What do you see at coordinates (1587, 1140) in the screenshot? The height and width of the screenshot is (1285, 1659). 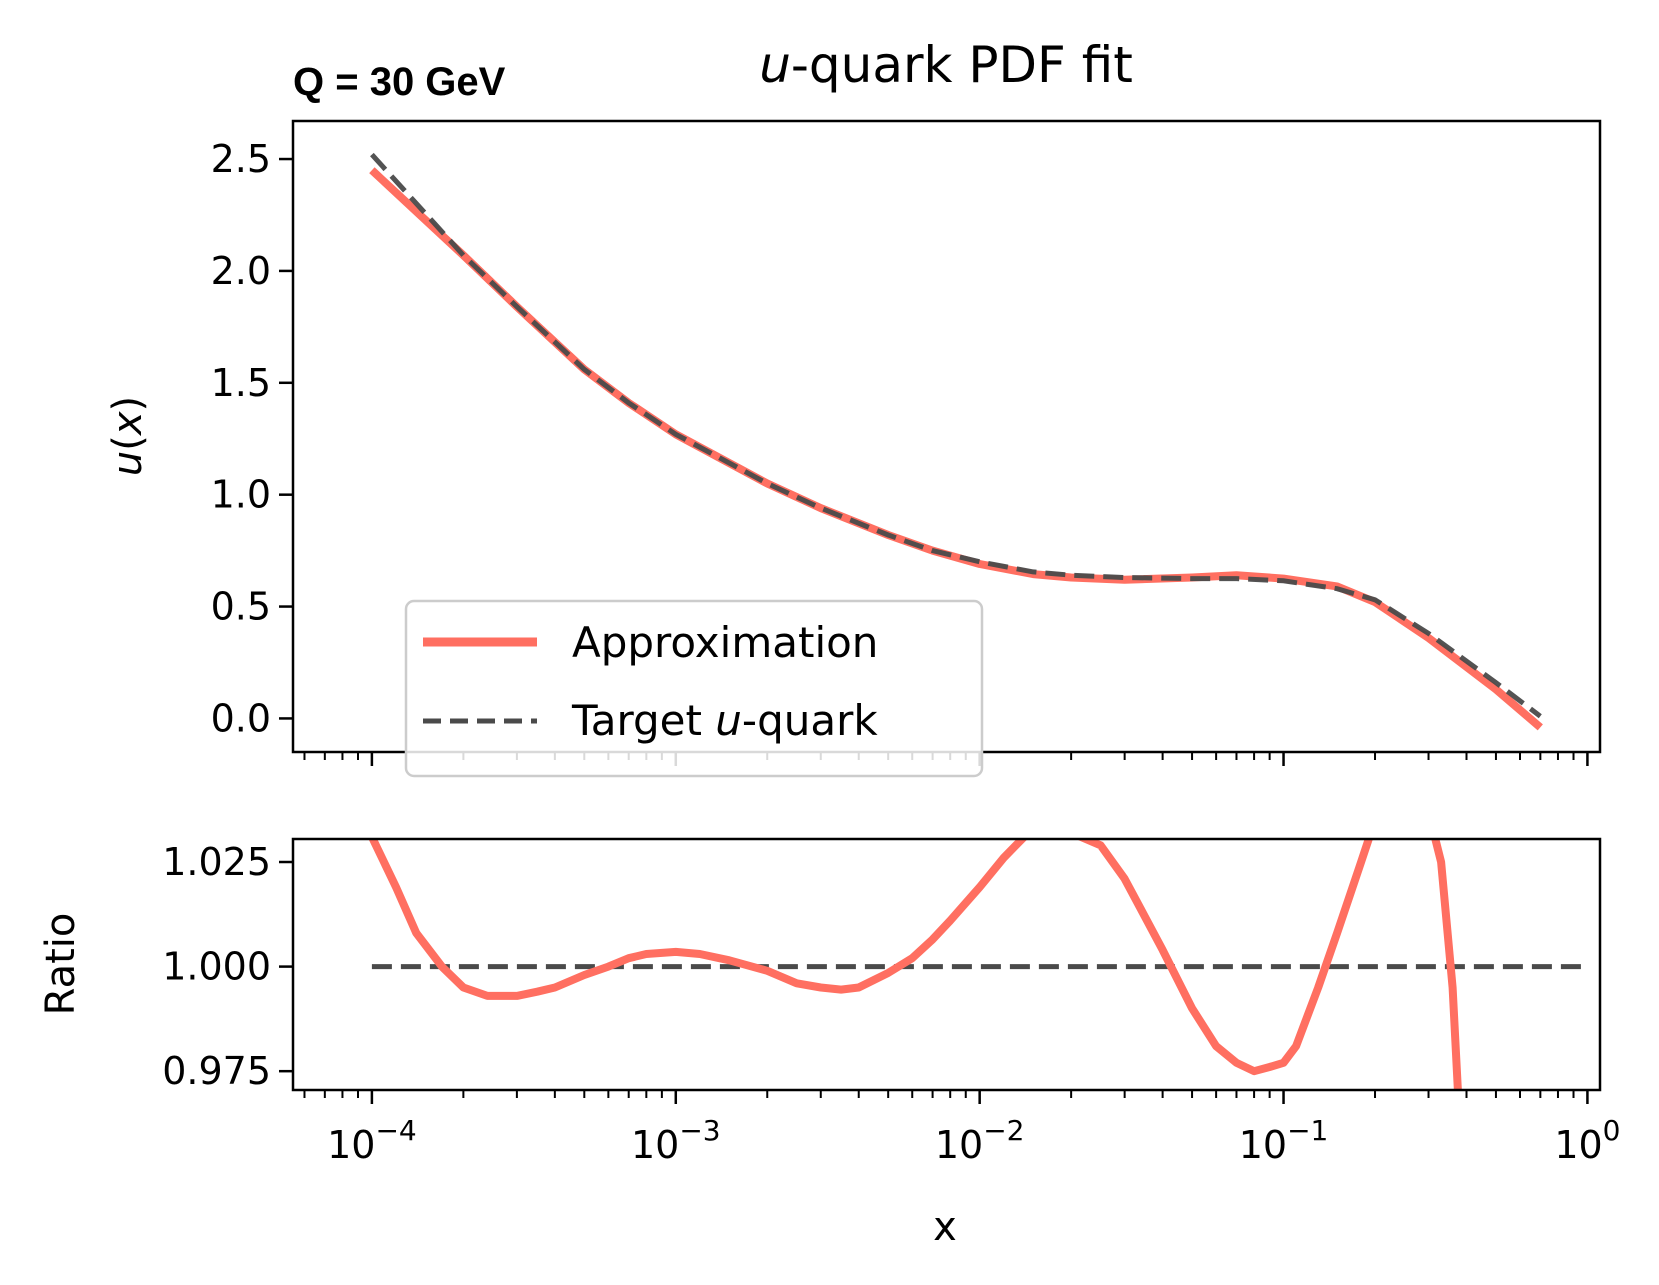 I see `ratio-xtick-label-4: 10⁰` at bounding box center [1587, 1140].